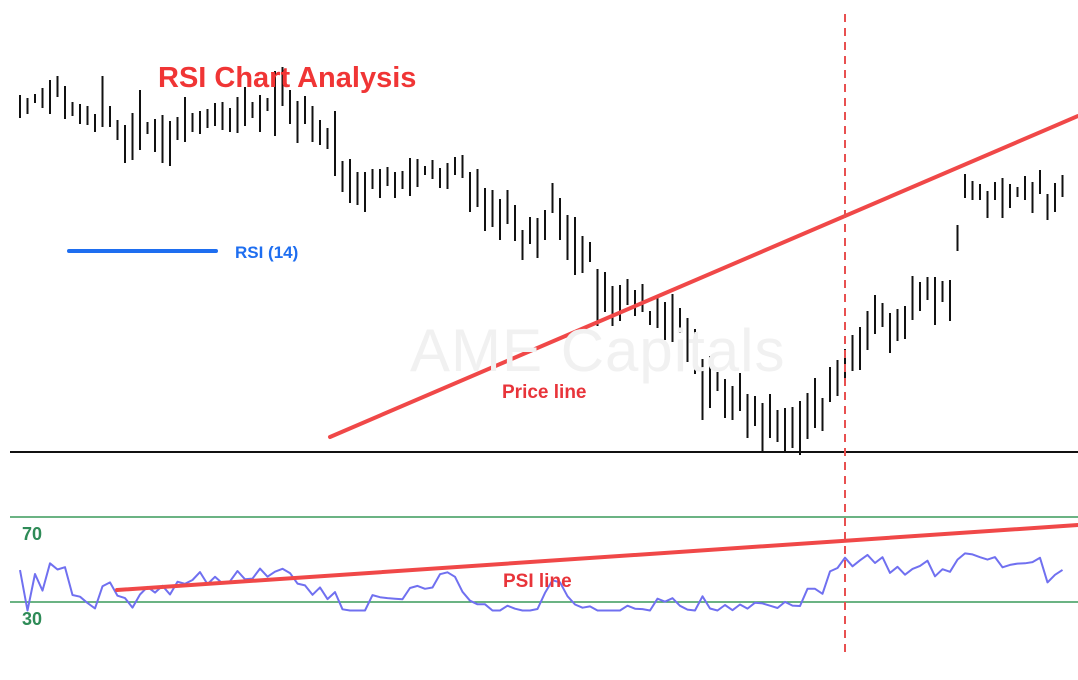 The width and height of the screenshot is (1078, 680). Describe the element at coordinates (142, 251) in the screenshot. I see `legend-line-swatch` at that location.